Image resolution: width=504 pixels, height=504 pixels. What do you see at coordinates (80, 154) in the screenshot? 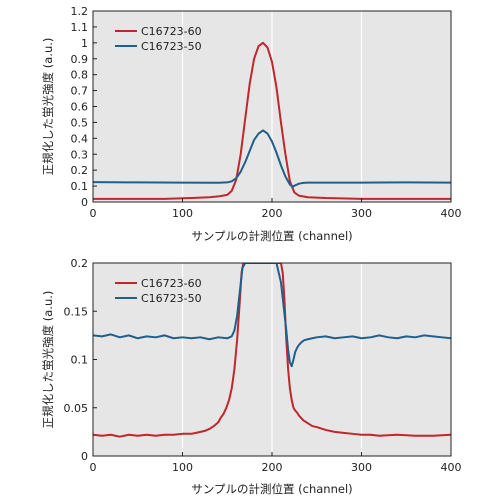
I see `y-tick-label: 0.3` at bounding box center [80, 154].